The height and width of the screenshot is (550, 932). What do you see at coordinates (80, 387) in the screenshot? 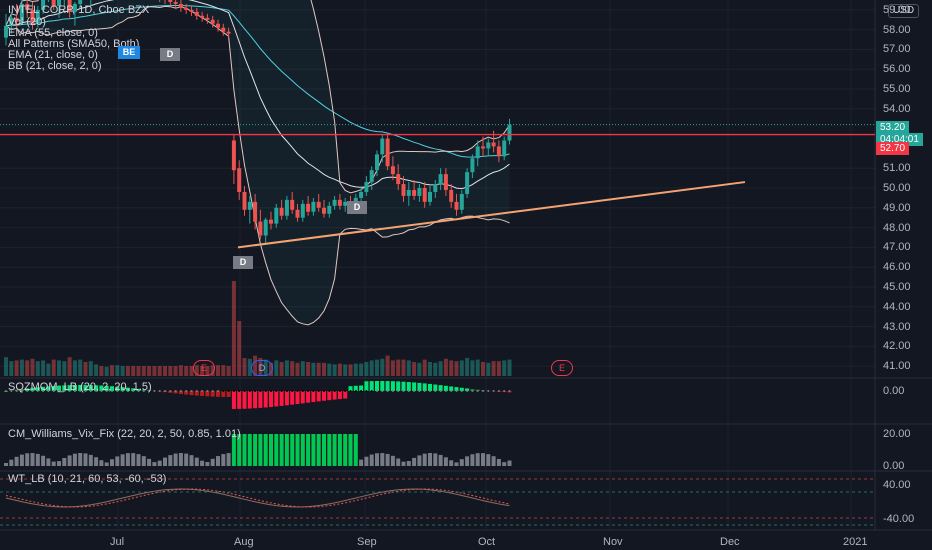
I see `sqzmom-title: SQZMOM_LB (20, 2, 20, 1.5)` at bounding box center [80, 387].